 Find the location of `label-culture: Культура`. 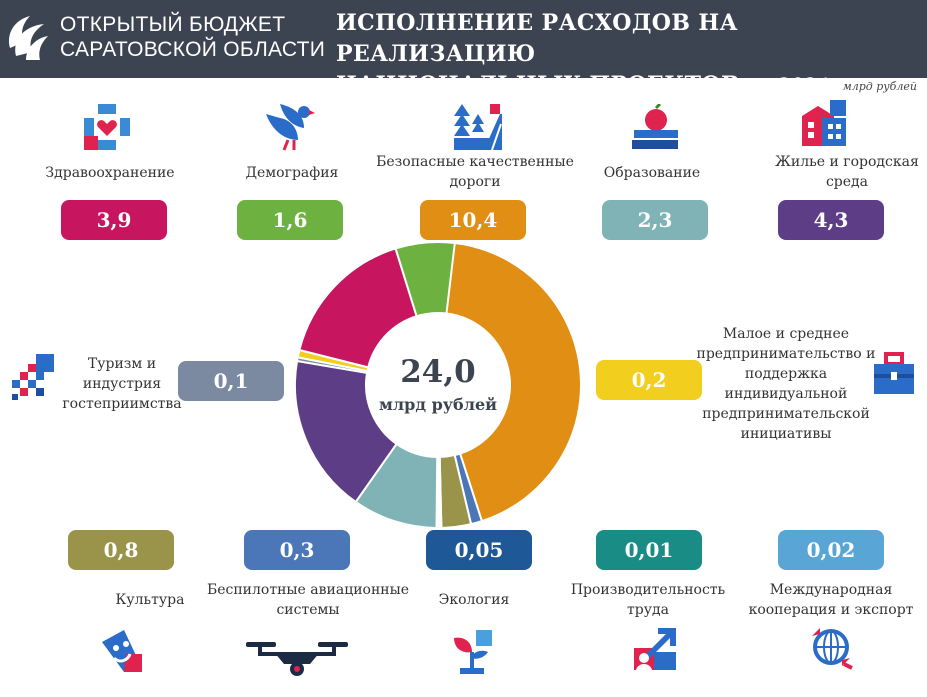

label-culture: Культура is located at coordinates (150, 600).